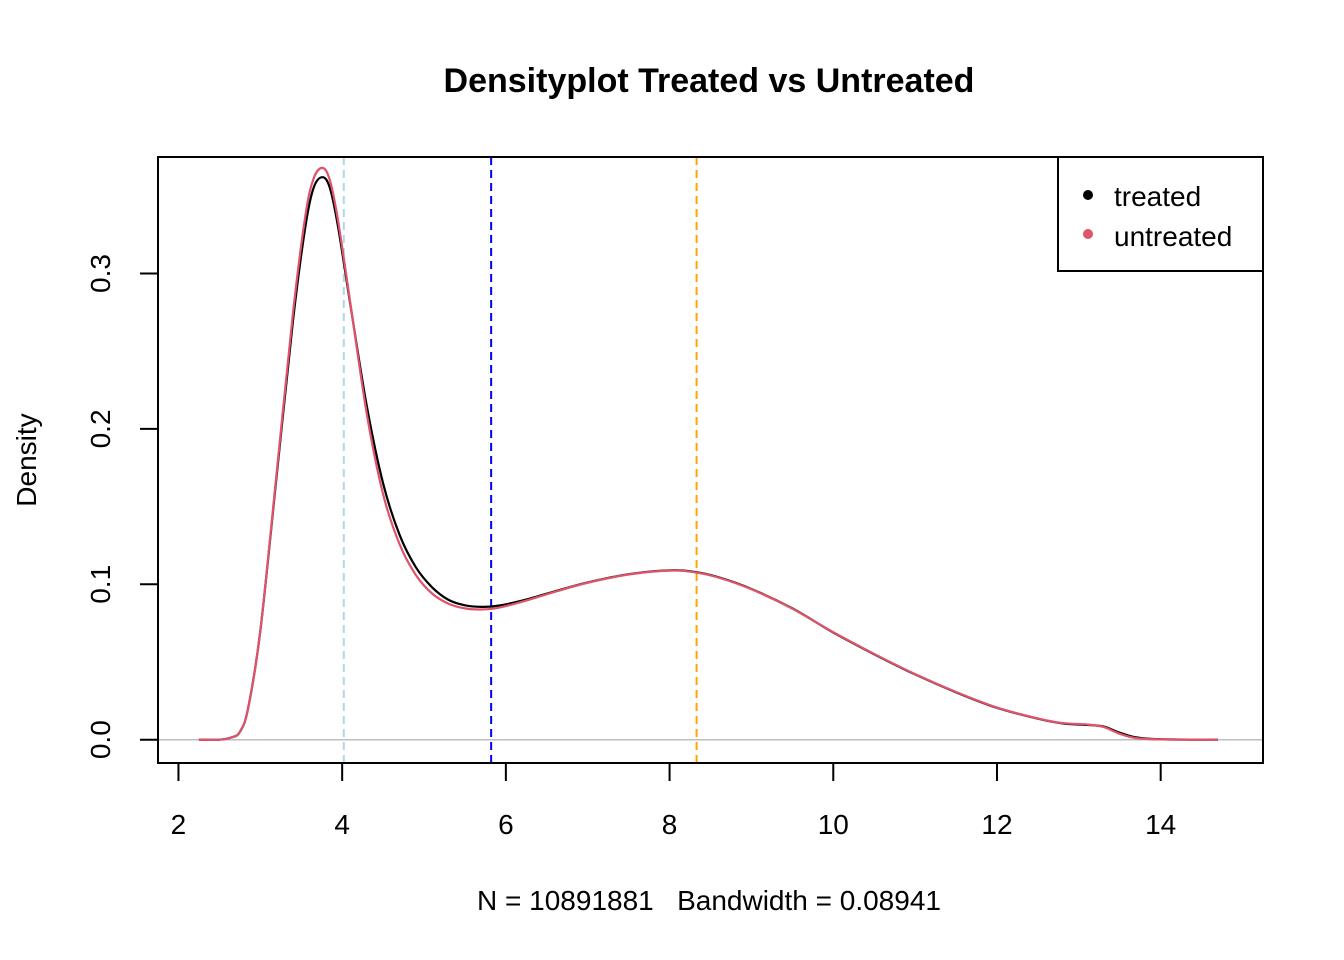 The width and height of the screenshot is (1344, 960). I want to click on y-tick-label: 0.0, so click(100, 739).